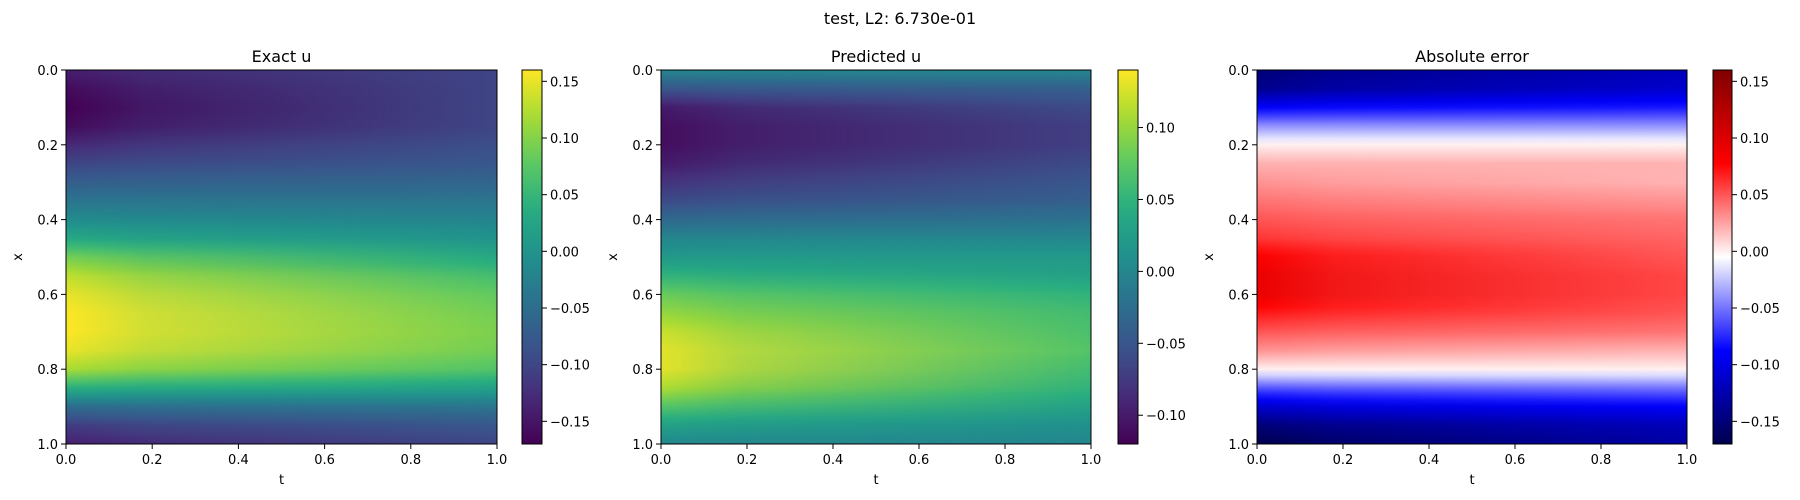 The width and height of the screenshot is (1800, 500). Describe the element at coordinates (876, 56) in the screenshot. I see `panel-title: Predicted u` at that location.